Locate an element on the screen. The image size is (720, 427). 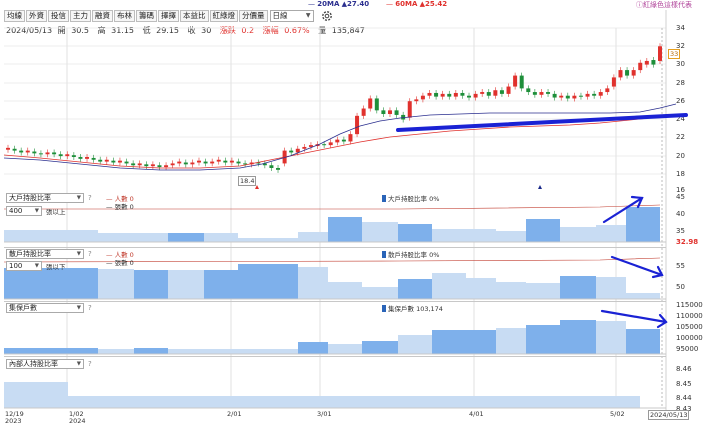
date-top: 2/01 is located at coordinates (234, 414).